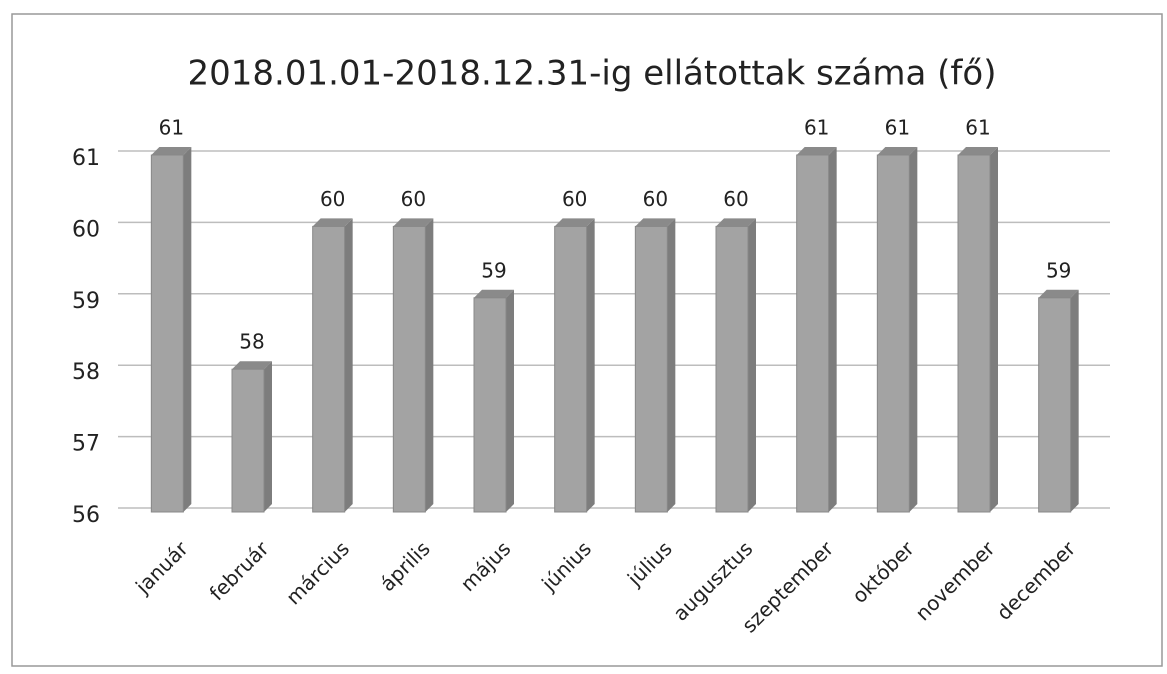  What do you see at coordinates (86, 301) in the screenshot?
I see `y-tick-label: 59` at bounding box center [86, 301].